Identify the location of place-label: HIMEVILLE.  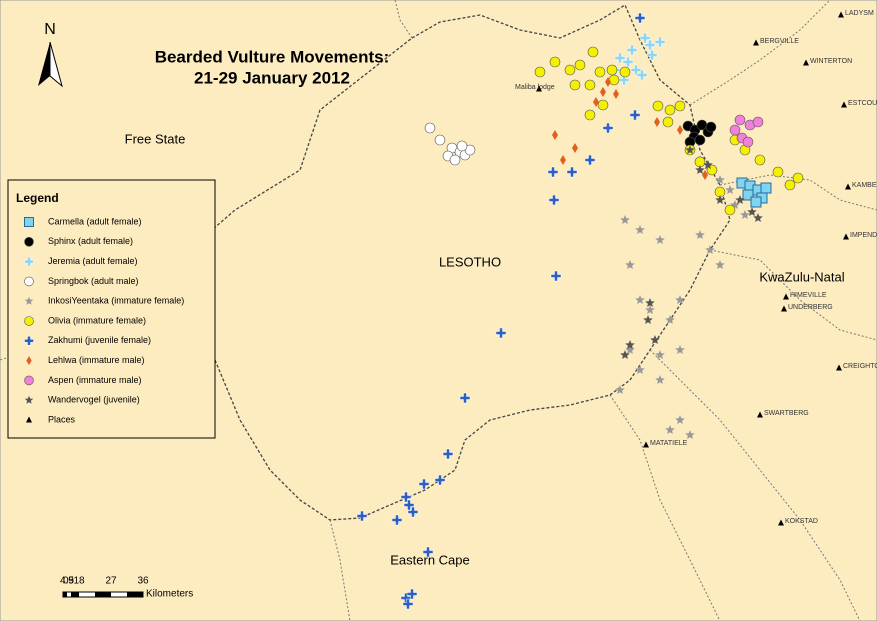
(808, 295).